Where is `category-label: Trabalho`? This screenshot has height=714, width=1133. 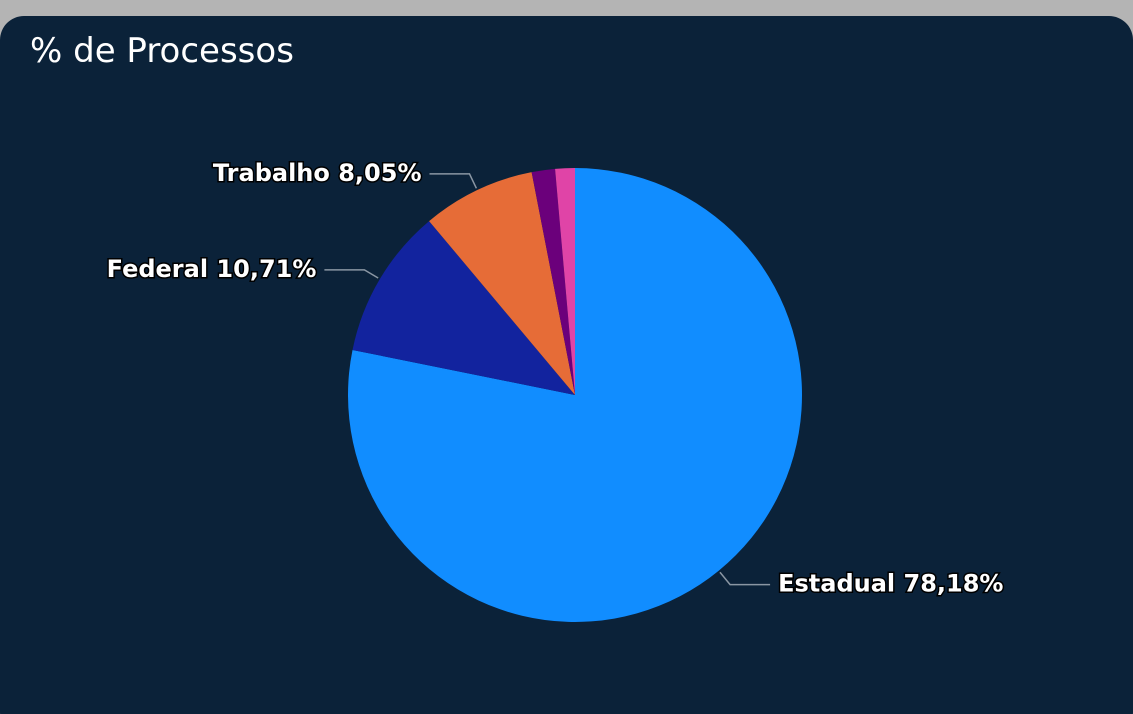
category-label: Trabalho is located at coordinates (271, 173).